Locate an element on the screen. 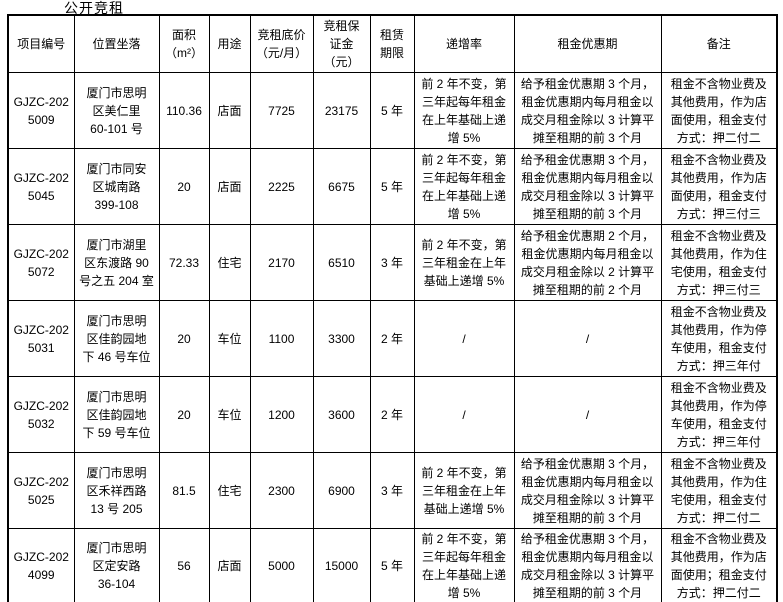  table-cell: 7725 is located at coordinates (281, 110).